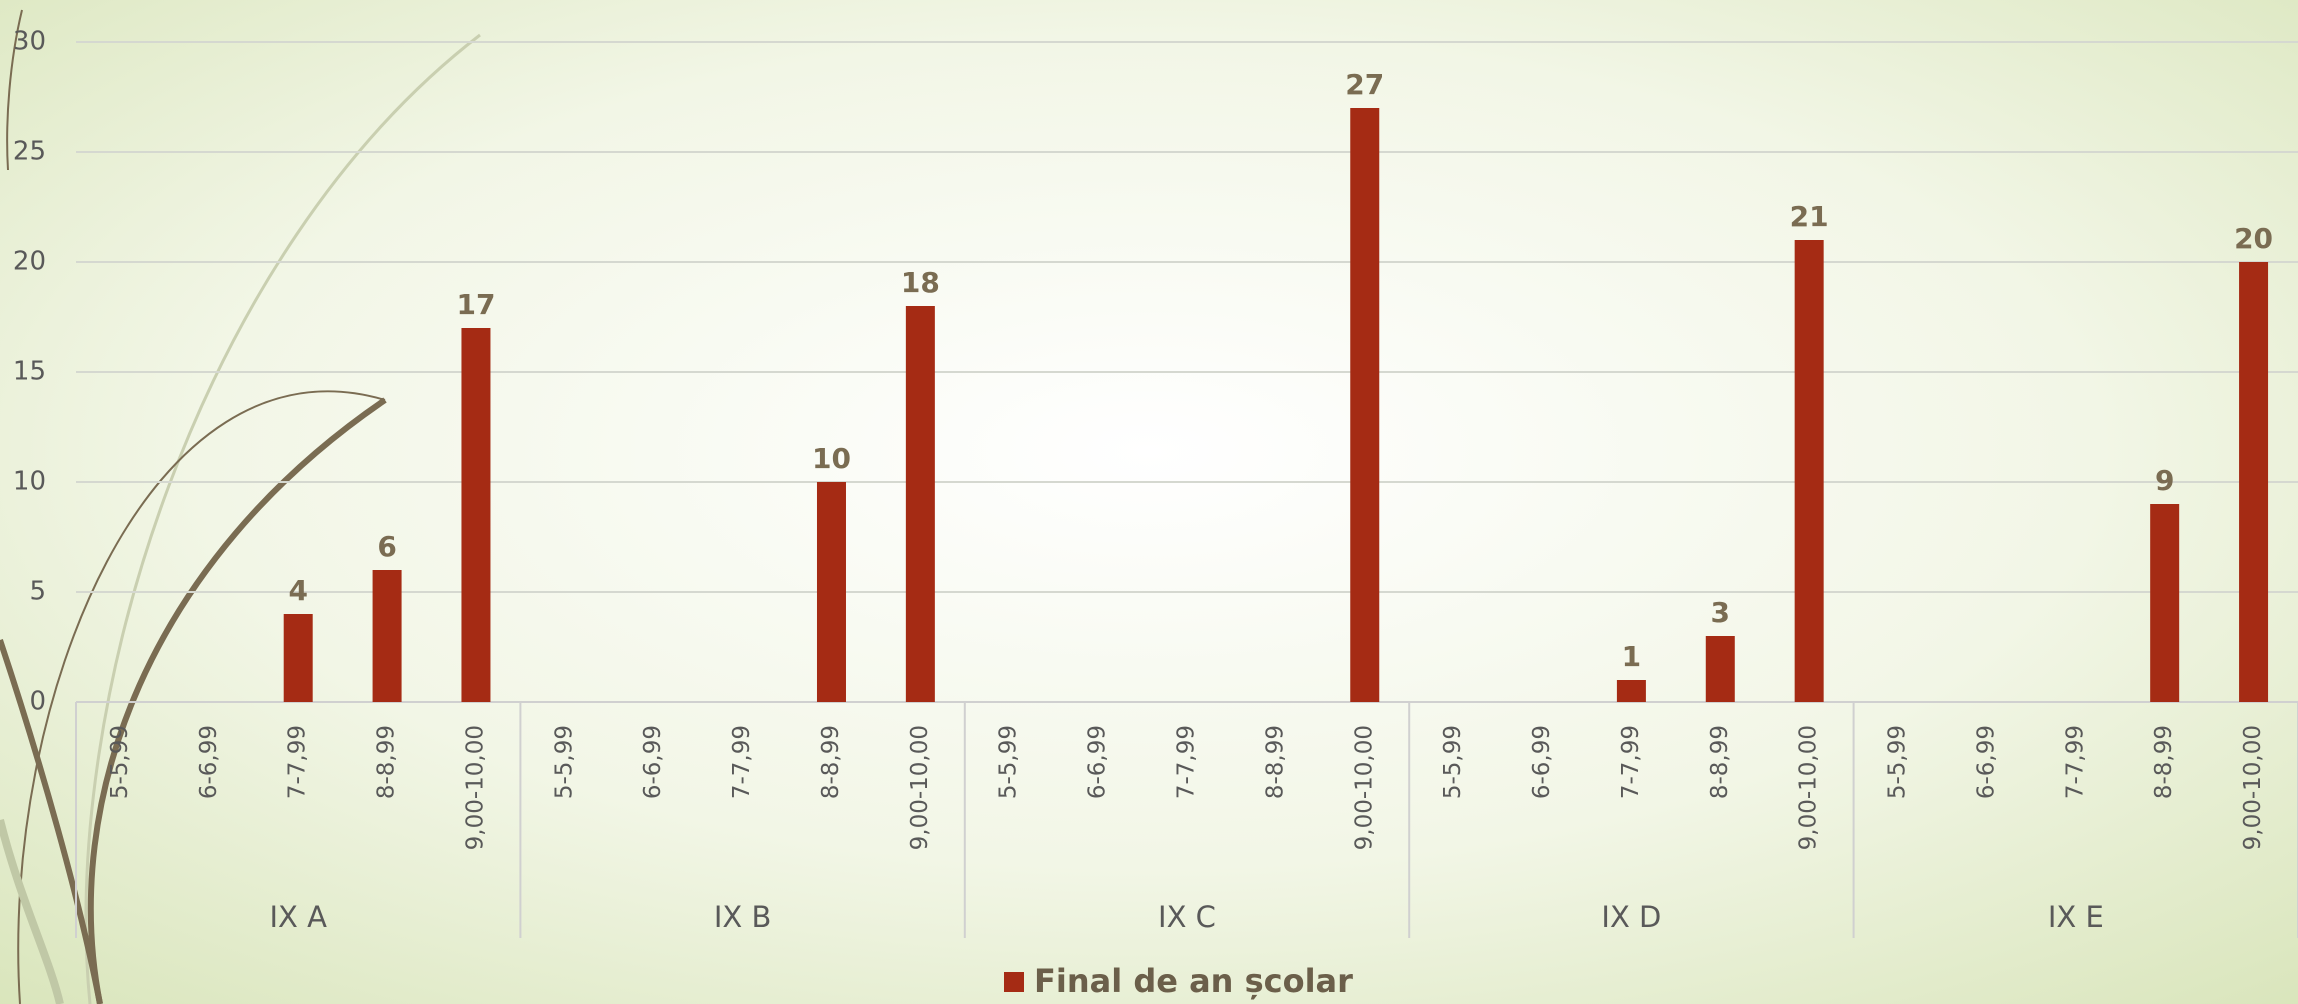  I want to click on y-tick-label: 20, so click(29, 262).